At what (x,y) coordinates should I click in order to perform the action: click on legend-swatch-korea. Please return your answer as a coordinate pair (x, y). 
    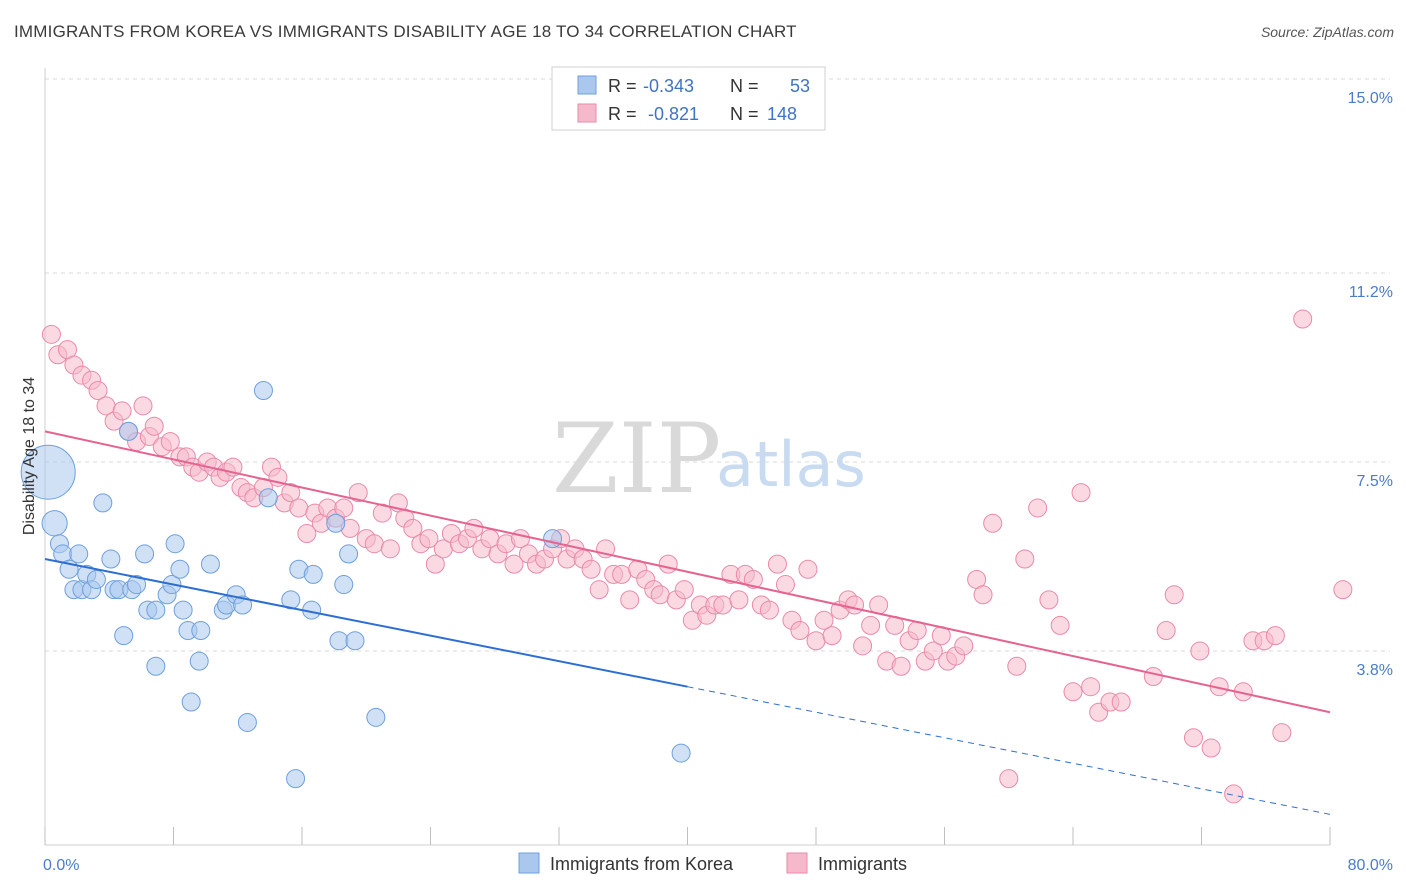
    Looking at the image, I should click on (587, 85).